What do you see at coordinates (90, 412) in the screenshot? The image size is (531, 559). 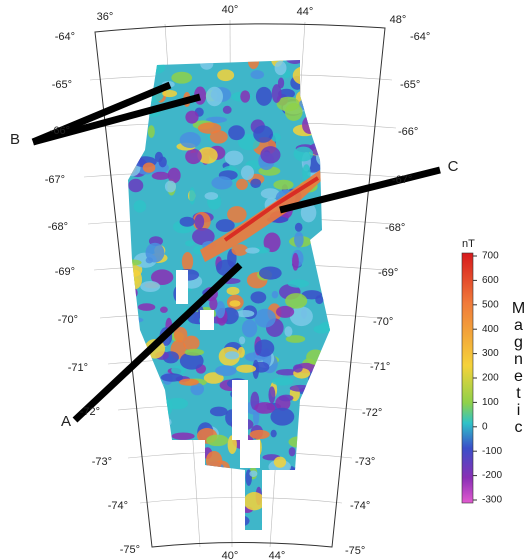 I see `latitude-label: -72°` at bounding box center [90, 412].